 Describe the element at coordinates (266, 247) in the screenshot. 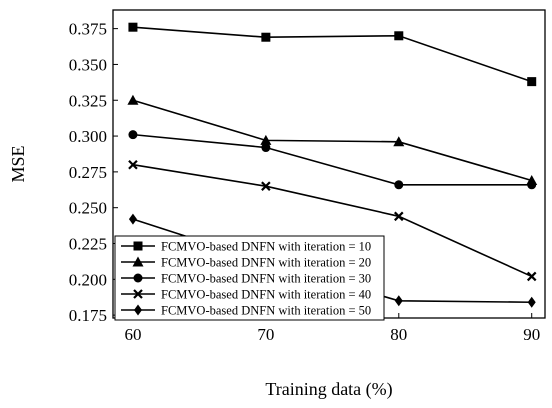

I see `legend-label: FCMVO-based DNFN with iteration = 10` at that location.